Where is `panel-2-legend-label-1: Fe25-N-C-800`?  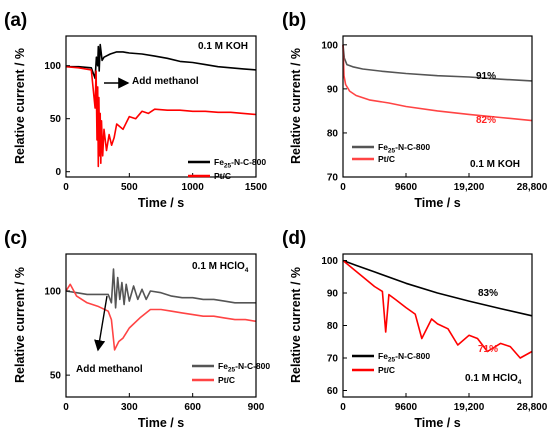
panel-2-legend-label-1: Fe25-N-C-800 is located at coordinates (404, 148).